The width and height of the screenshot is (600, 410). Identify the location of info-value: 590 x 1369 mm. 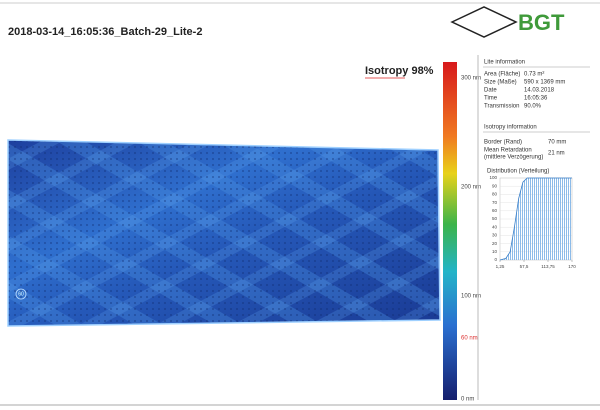
(544, 83).